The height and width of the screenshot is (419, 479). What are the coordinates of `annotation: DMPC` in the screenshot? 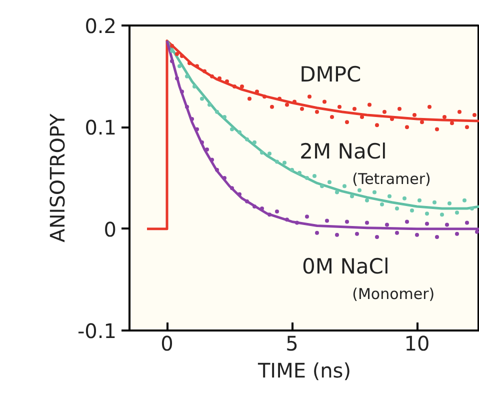 It's located at (331, 74).